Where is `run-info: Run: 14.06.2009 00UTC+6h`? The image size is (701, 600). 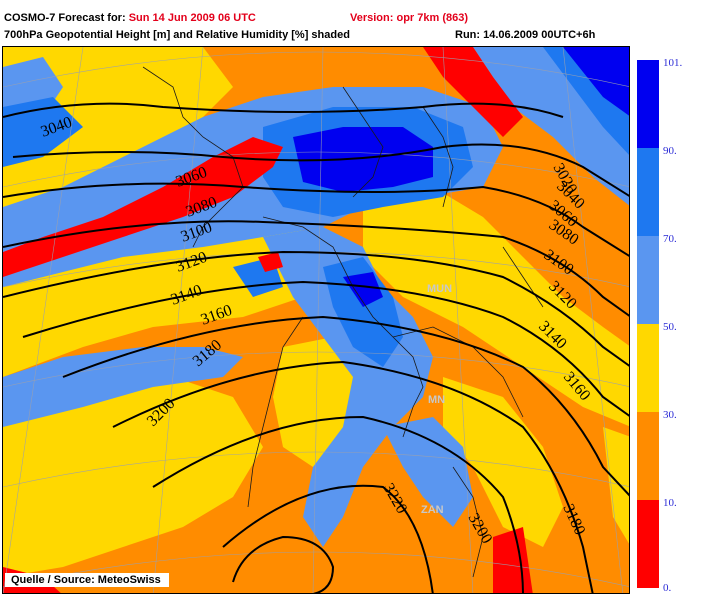 run-info: Run: 14.06.2009 00UTC+6h is located at coordinates (525, 35).